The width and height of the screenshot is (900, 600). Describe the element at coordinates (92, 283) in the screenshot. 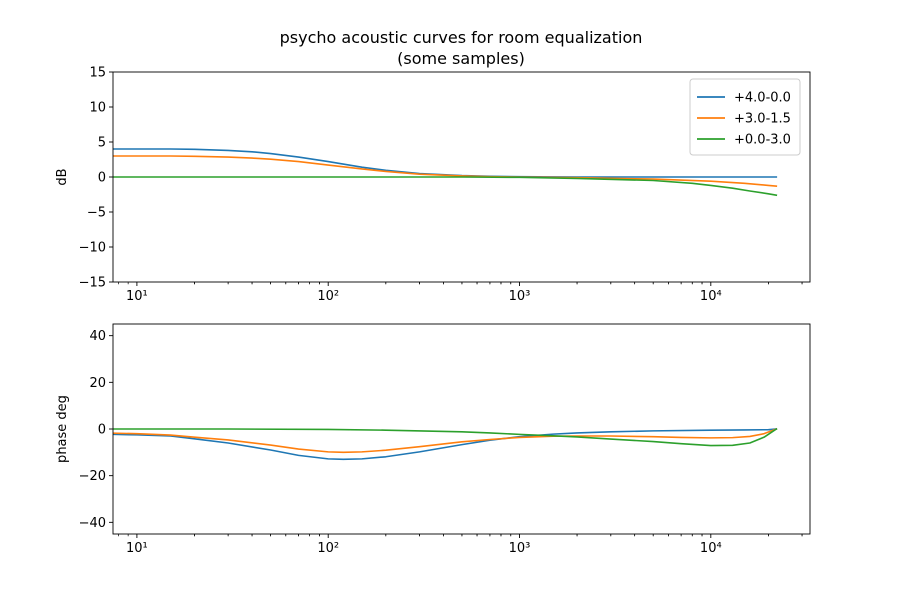

I see `magnitude-y-tick-label: −15` at that location.